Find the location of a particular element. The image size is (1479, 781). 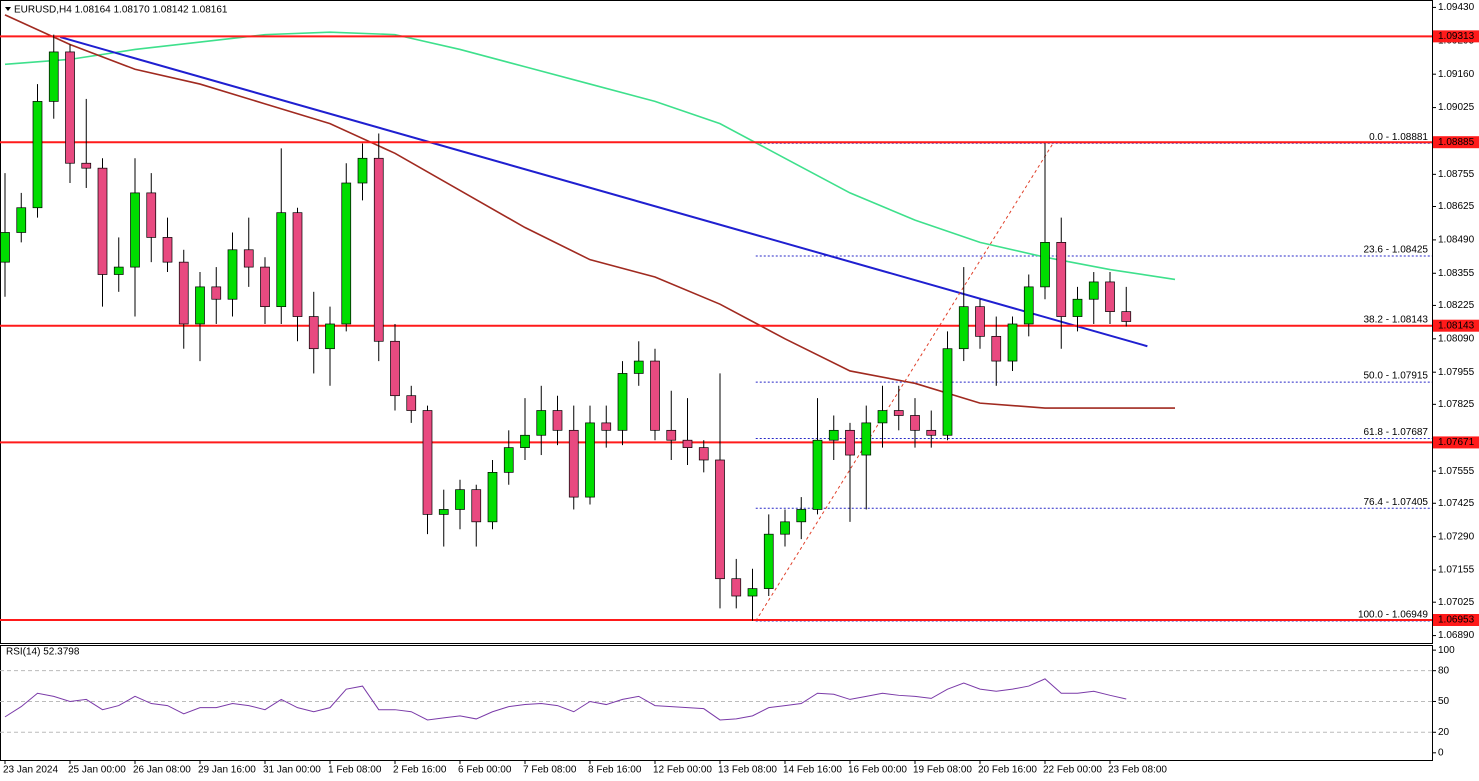

fib-label: 76.4 - 1.07405 is located at coordinates (1396, 502).